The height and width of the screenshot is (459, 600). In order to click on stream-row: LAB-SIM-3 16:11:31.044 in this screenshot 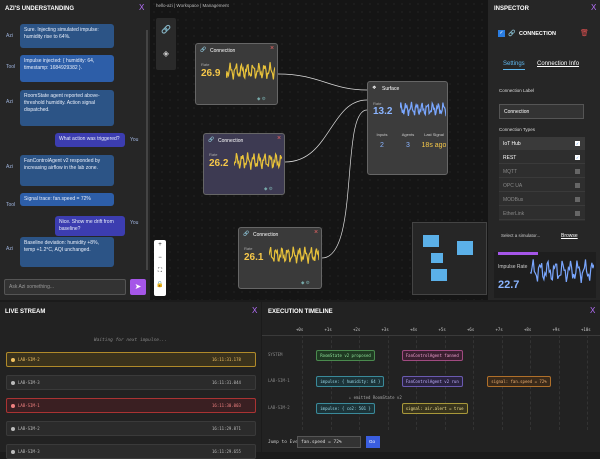, I will do `click(131, 382)`.